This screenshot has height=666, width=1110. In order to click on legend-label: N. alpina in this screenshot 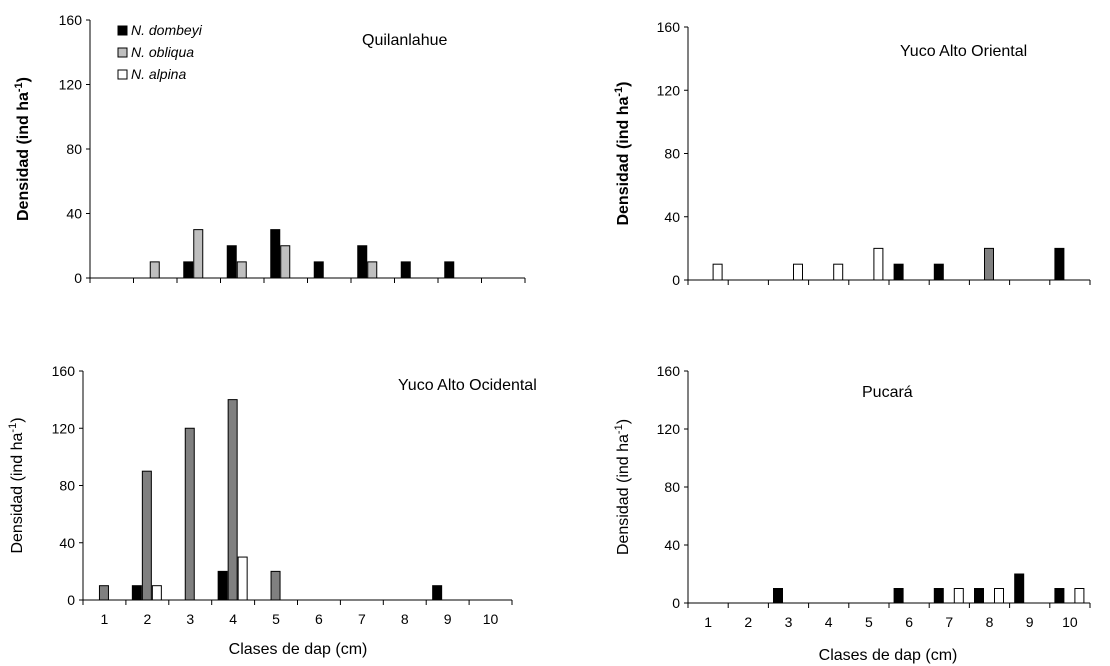, I will do `click(158, 74)`.